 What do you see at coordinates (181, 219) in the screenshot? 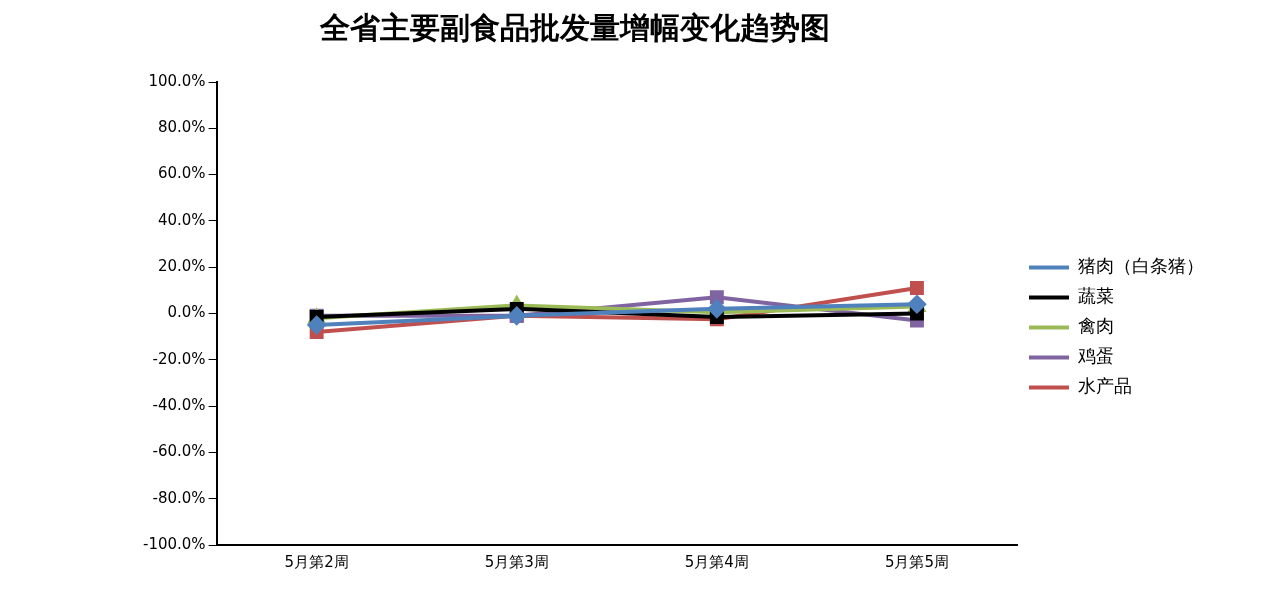
I see `y-tick-label: 40.0%` at bounding box center [181, 219].